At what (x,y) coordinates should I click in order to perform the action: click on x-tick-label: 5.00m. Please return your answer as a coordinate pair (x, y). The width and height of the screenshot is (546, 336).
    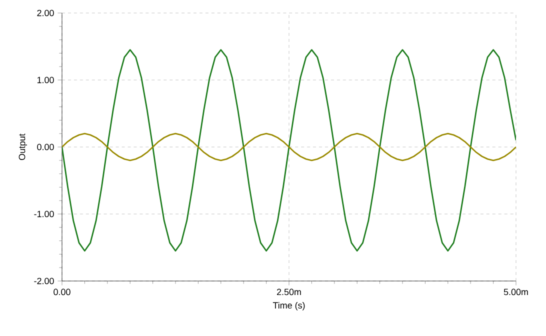
    Looking at the image, I should click on (516, 292).